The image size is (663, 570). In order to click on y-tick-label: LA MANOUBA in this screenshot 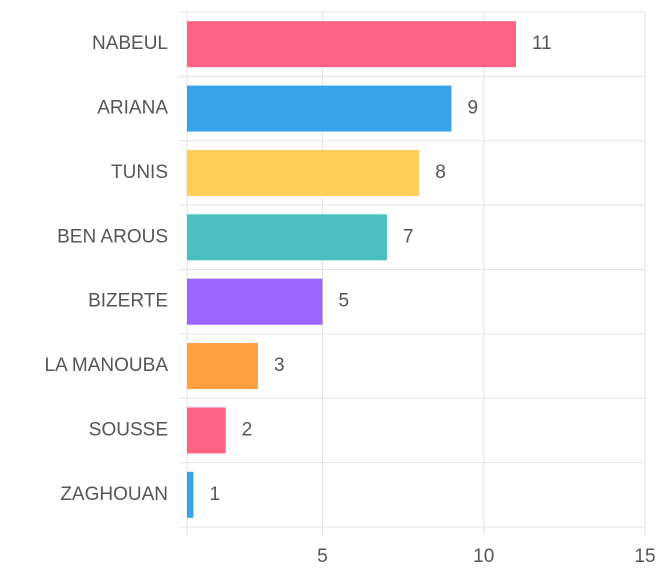, I will do `click(106, 365)`.